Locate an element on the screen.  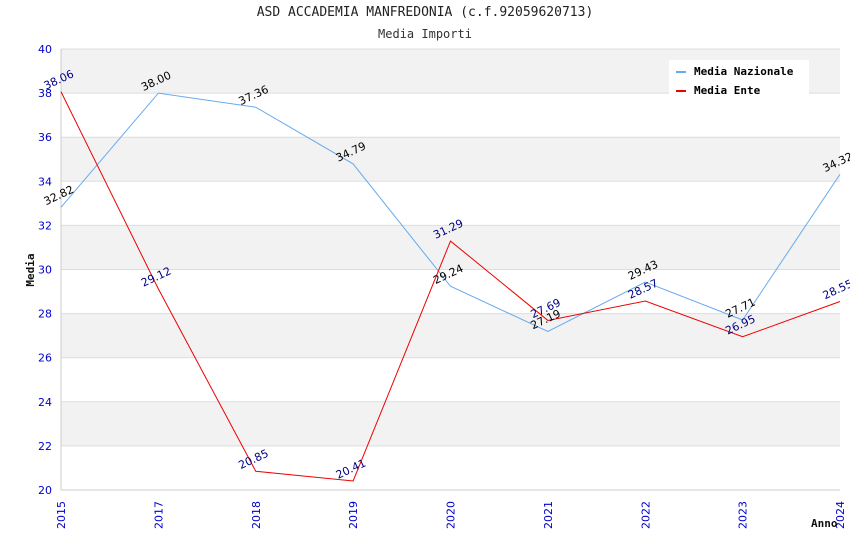
y-tick-label: 26 is located at coordinates (45, 358).